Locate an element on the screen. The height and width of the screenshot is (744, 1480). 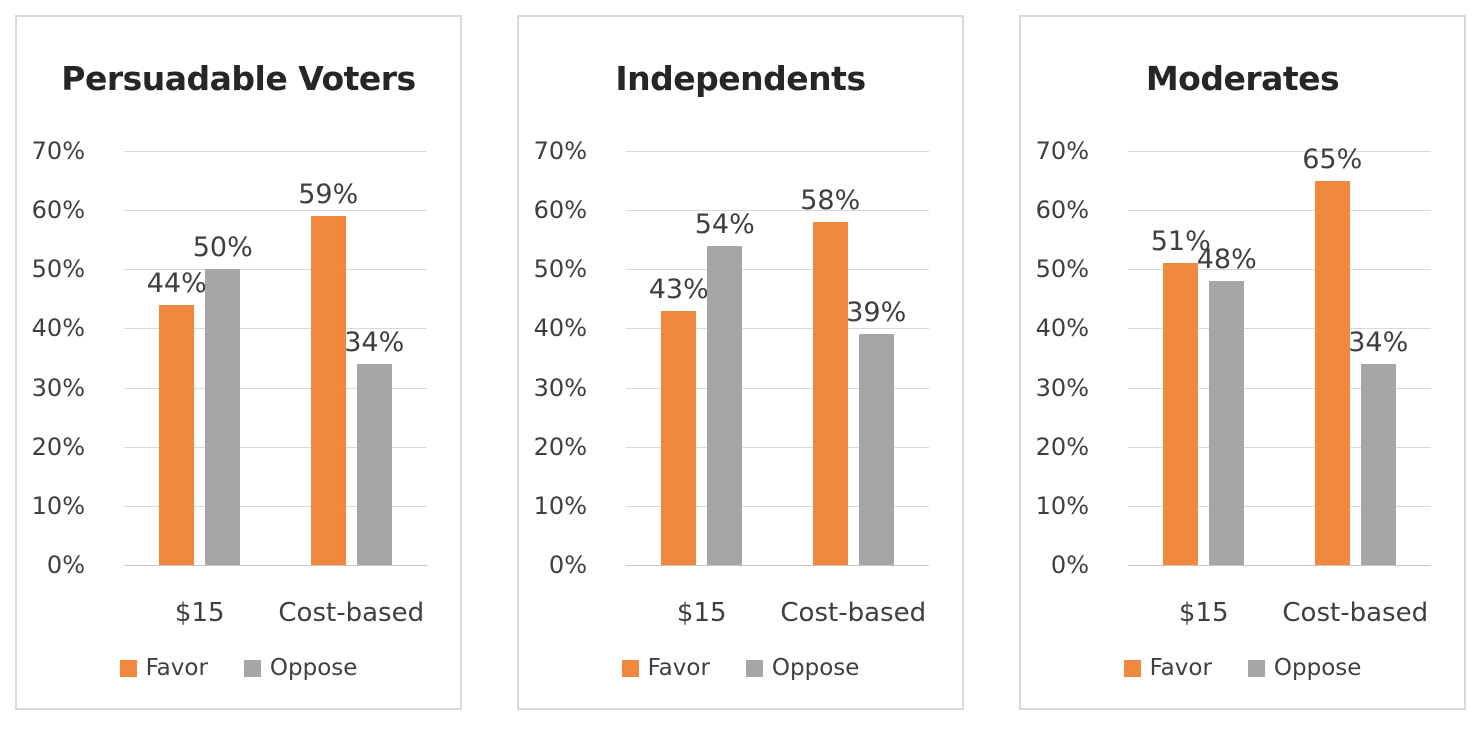
data-label: 39% is located at coordinates (876, 313).